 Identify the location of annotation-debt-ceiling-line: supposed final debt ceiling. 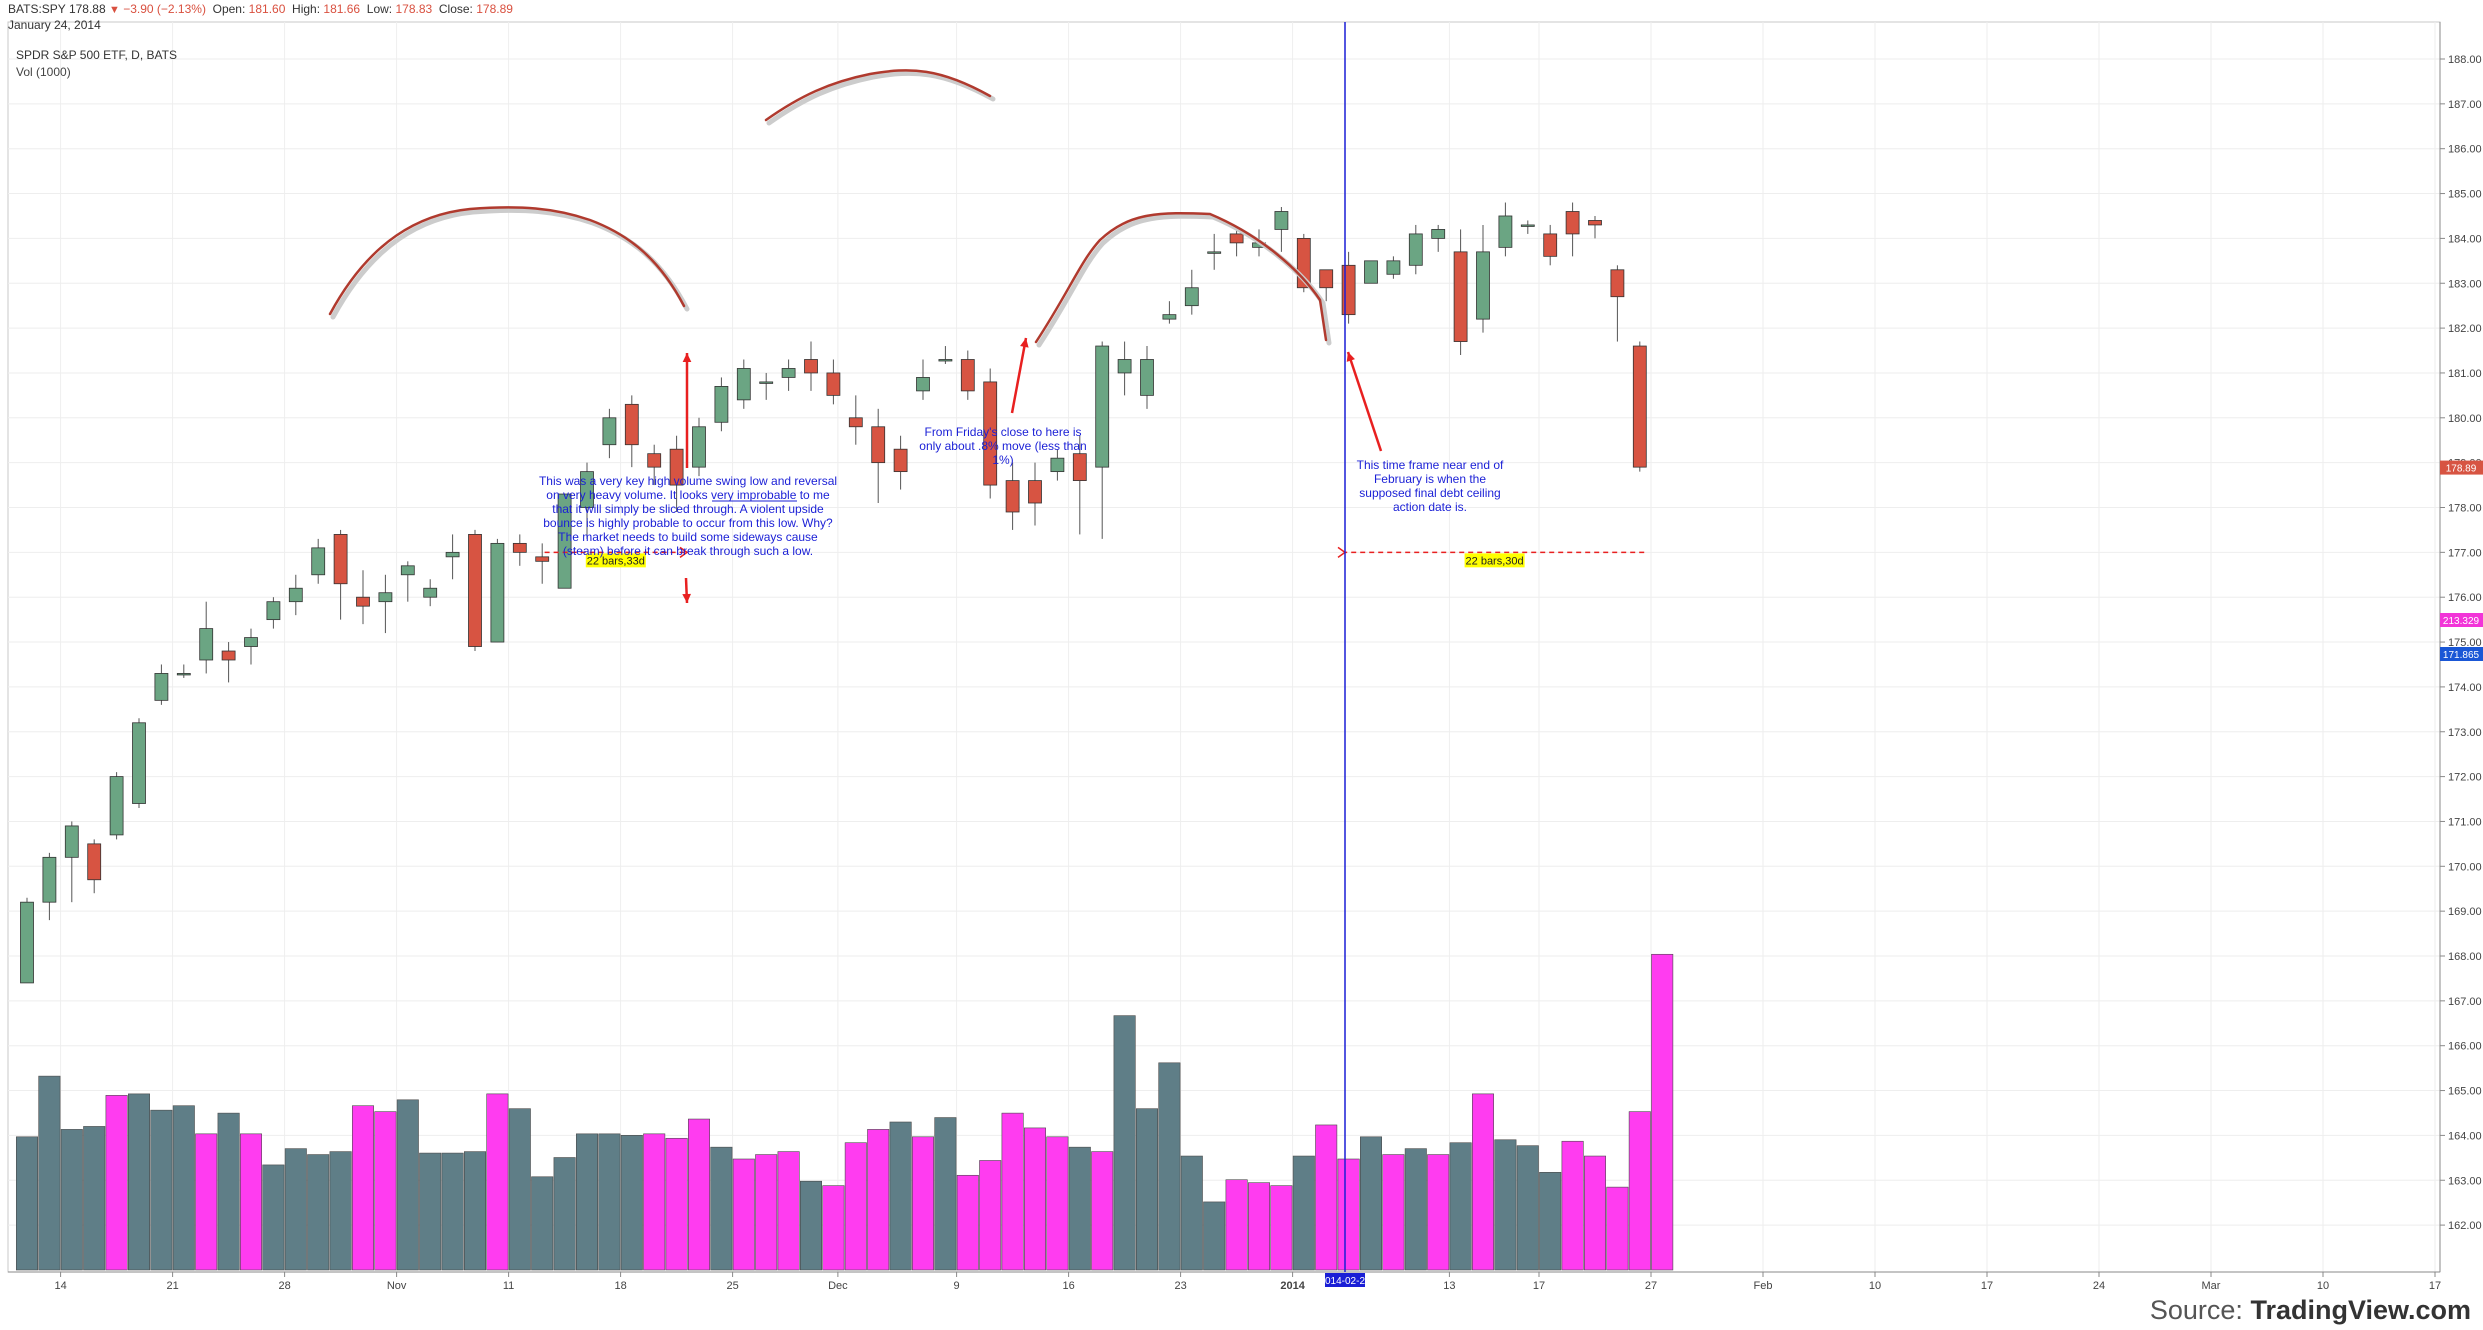
(1429, 493).